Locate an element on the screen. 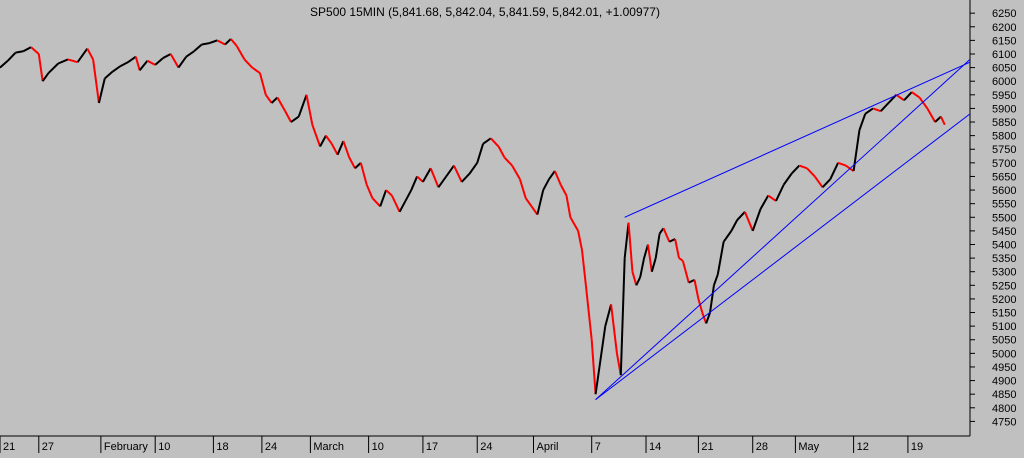  y-tick-label: 5950 is located at coordinates (1004, 96).